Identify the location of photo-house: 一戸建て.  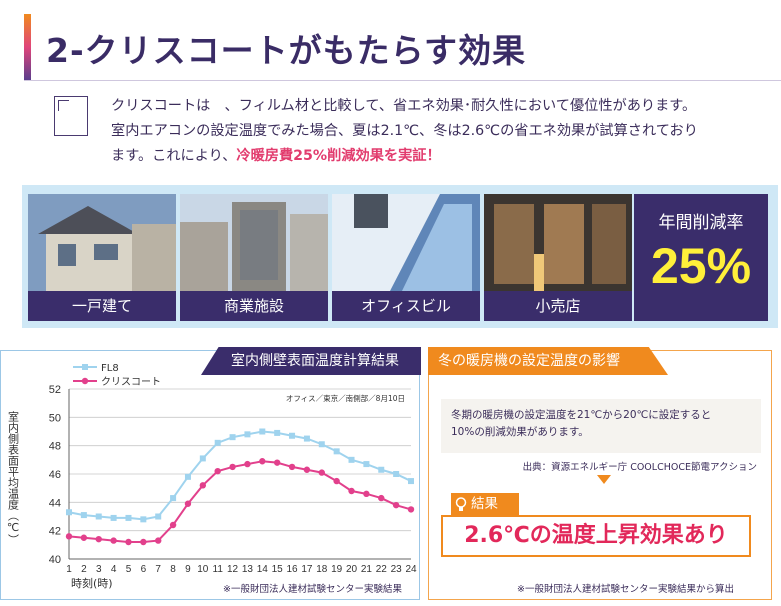
(102, 257).